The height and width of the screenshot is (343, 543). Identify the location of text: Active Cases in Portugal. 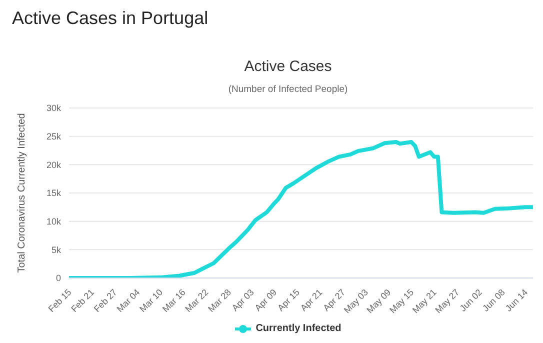
(110, 18).